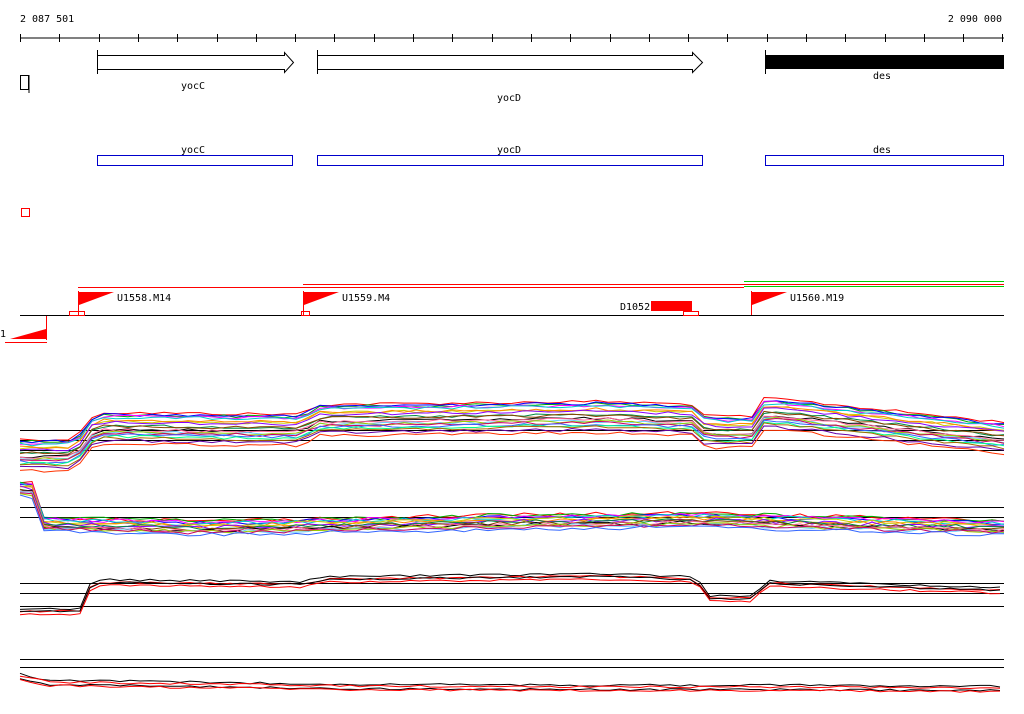 This screenshot has height=714, width=1024. Describe the element at coordinates (635, 307) in the screenshot. I see `terminator-label: D1052` at that location.